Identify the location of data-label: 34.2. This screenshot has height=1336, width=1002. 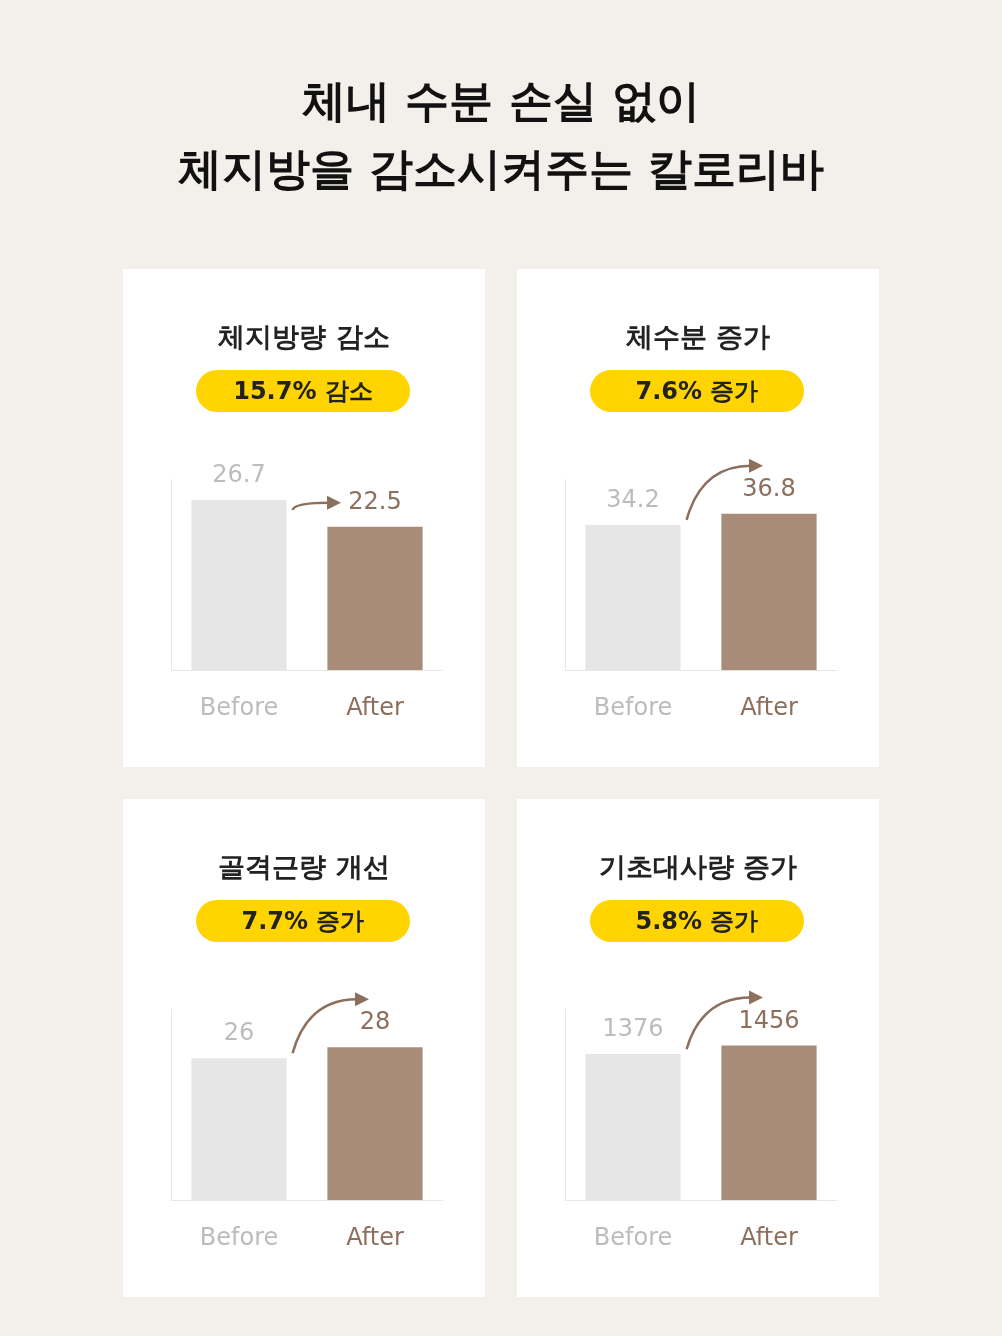
(633, 499).